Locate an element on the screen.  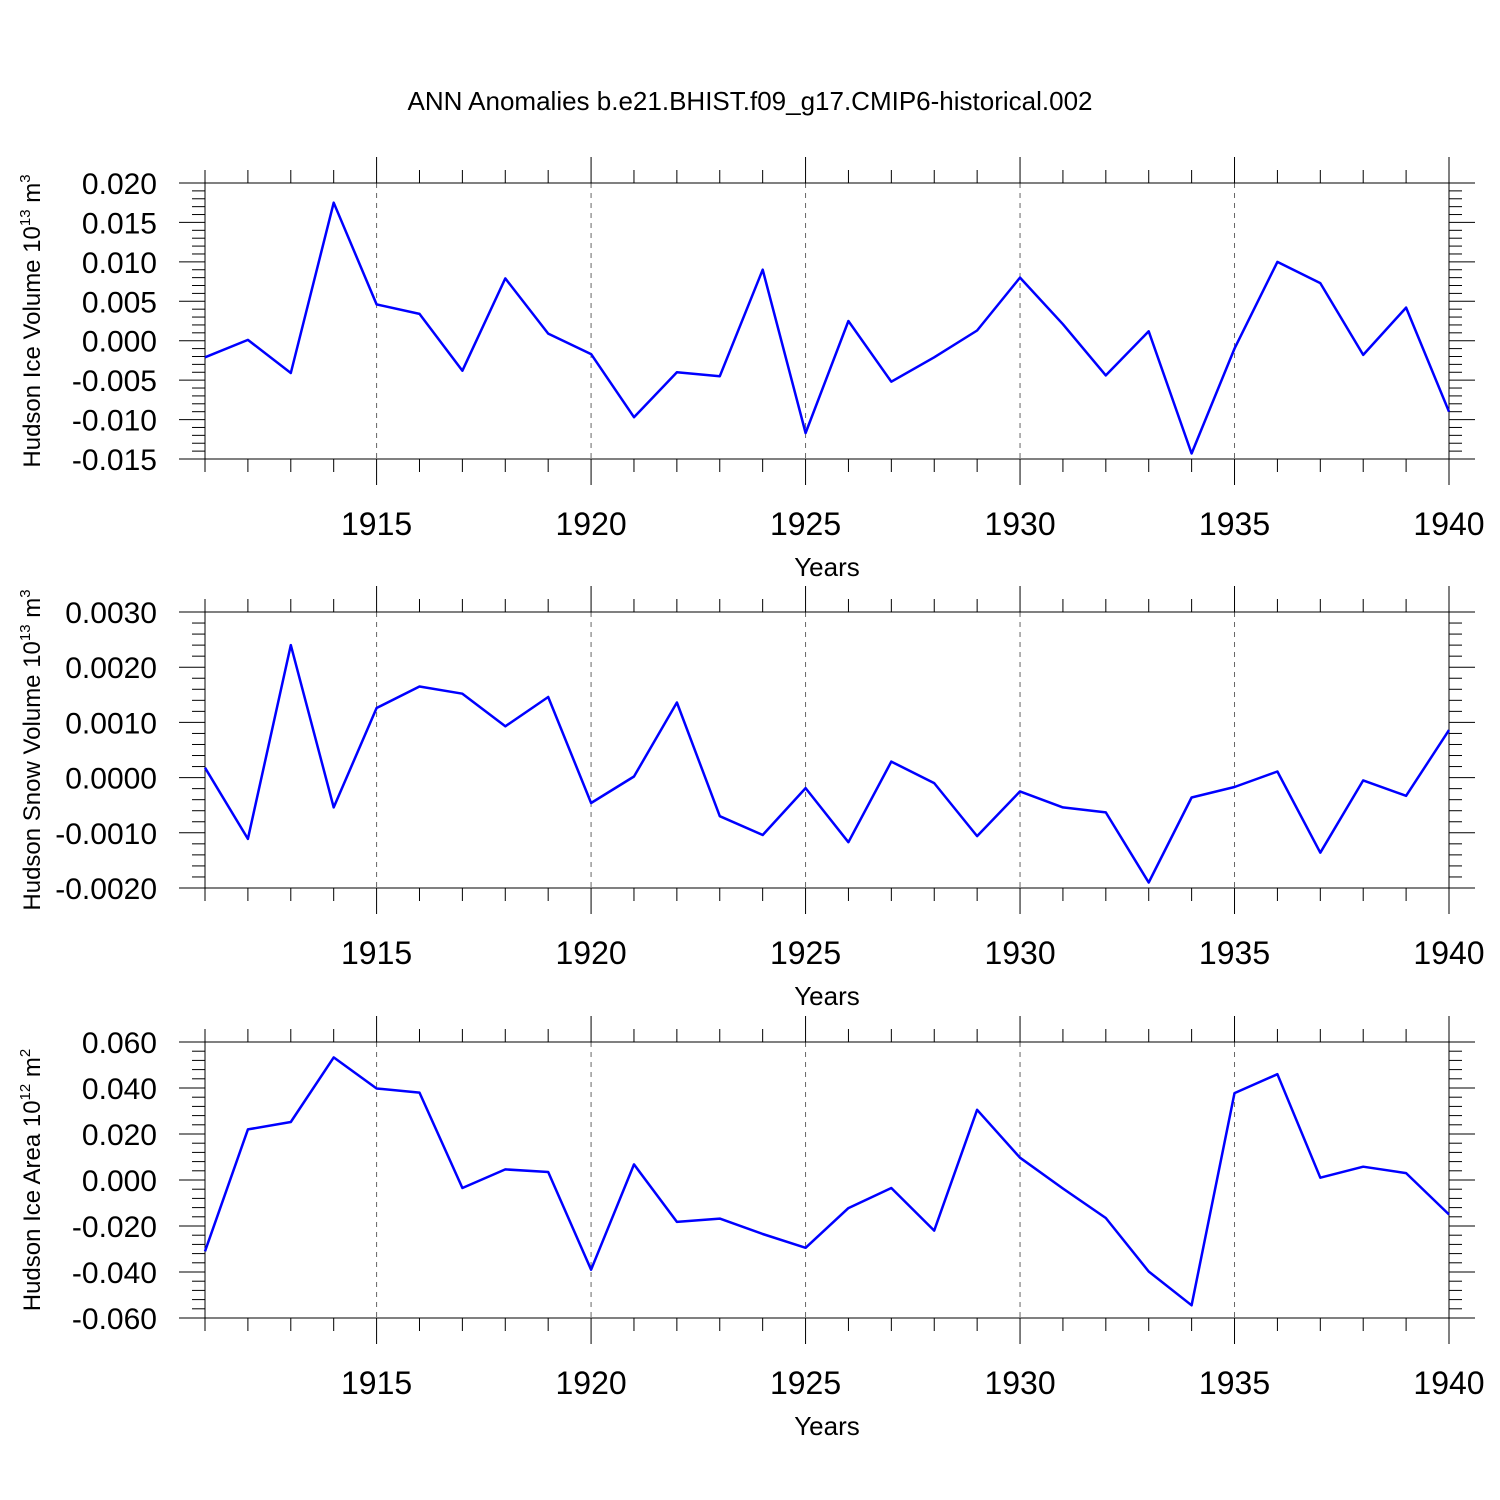
y-axis-label-text: Hudson Ice Volume 10 is located at coordinates (32, 347).